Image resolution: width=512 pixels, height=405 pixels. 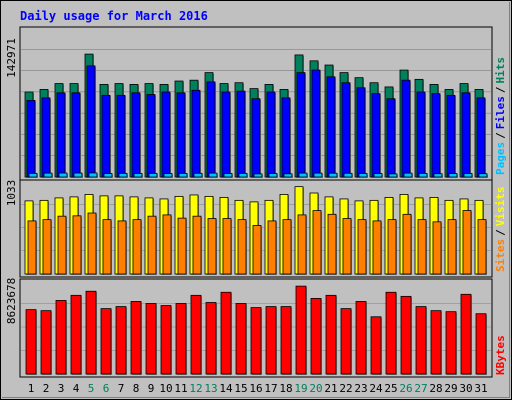 I want to click on x-tick-label: 25, so click(x=390, y=388).